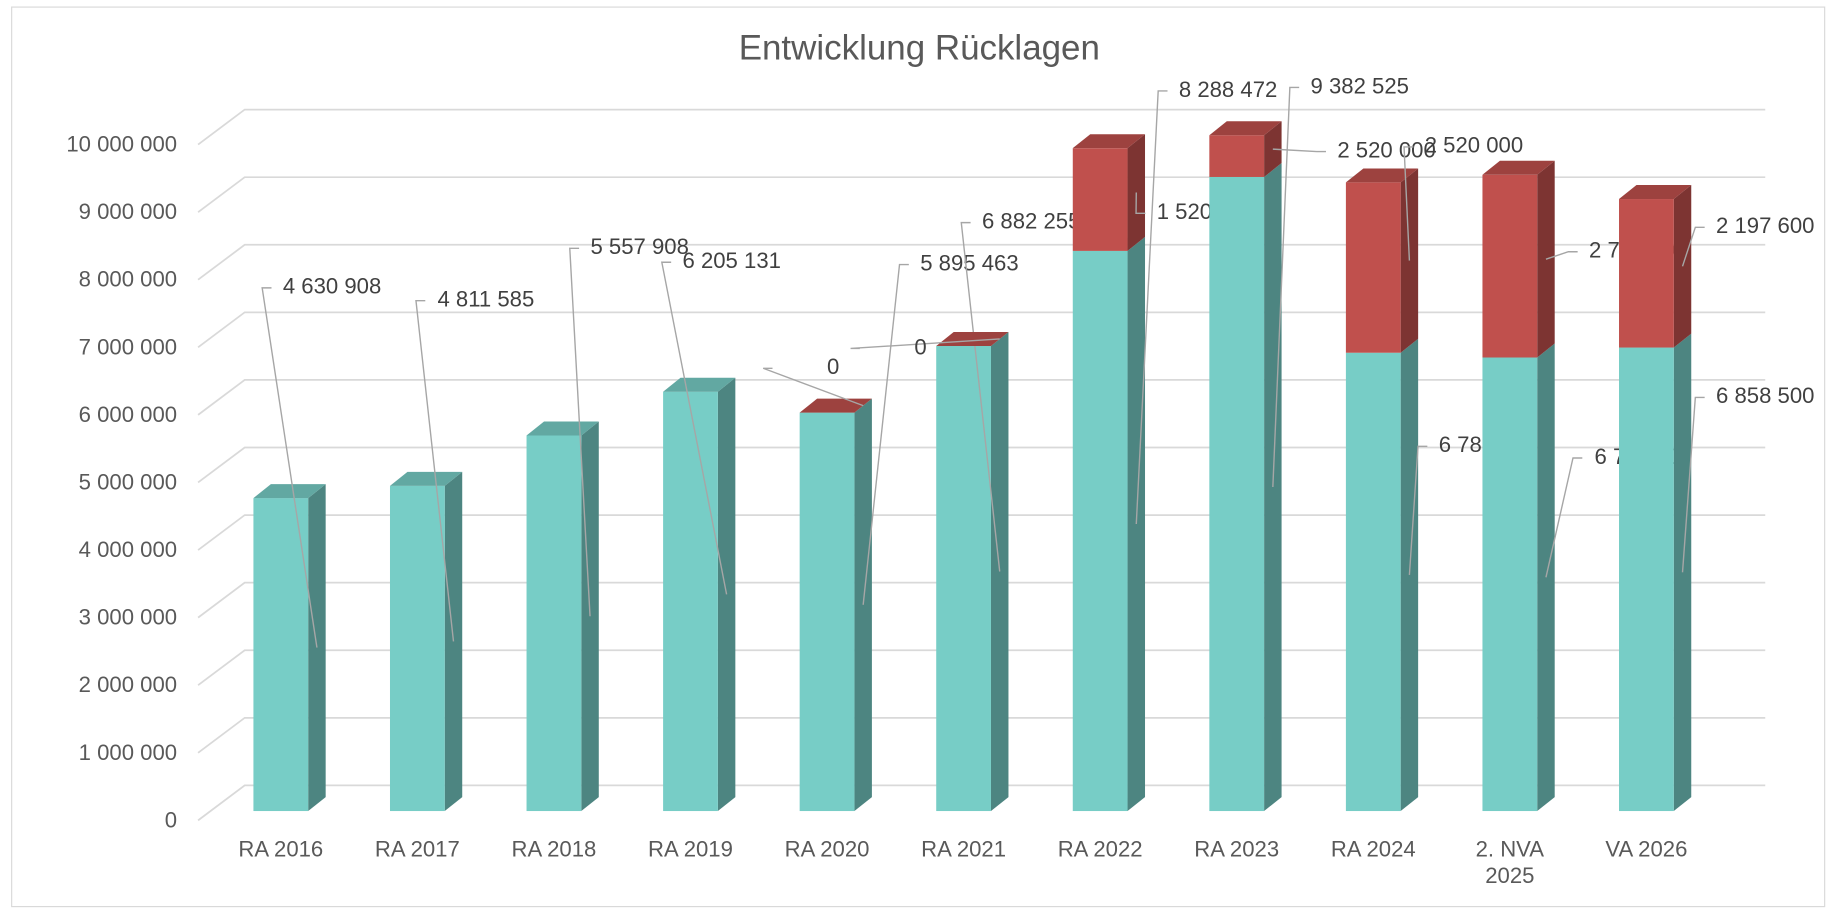 The image size is (1827, 909). What do you see at coordinates (827, 849) in the screenshot?
I see `x-tick-label: RA 2020` at bounding box center [827, 849].